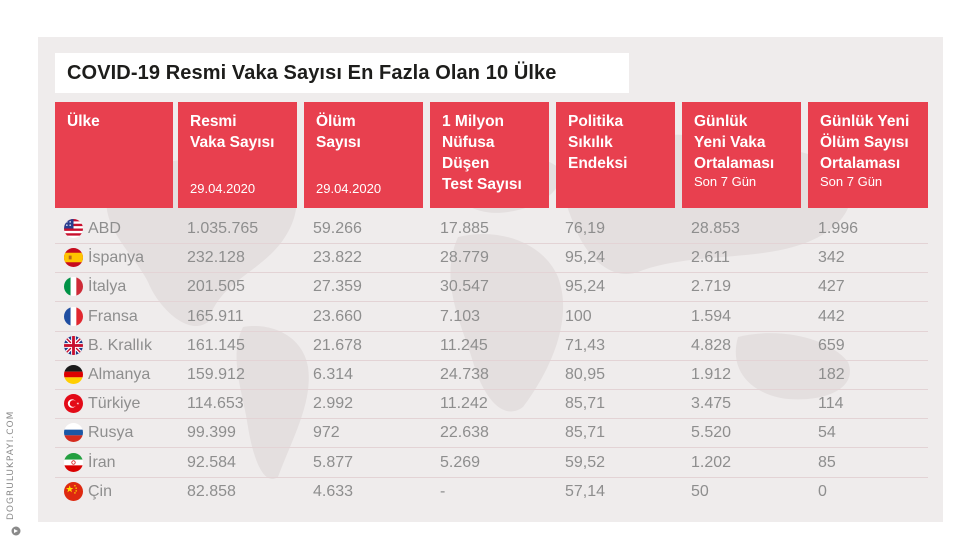  I want to click on deaths-cell: 23.660, so click(337, 316).